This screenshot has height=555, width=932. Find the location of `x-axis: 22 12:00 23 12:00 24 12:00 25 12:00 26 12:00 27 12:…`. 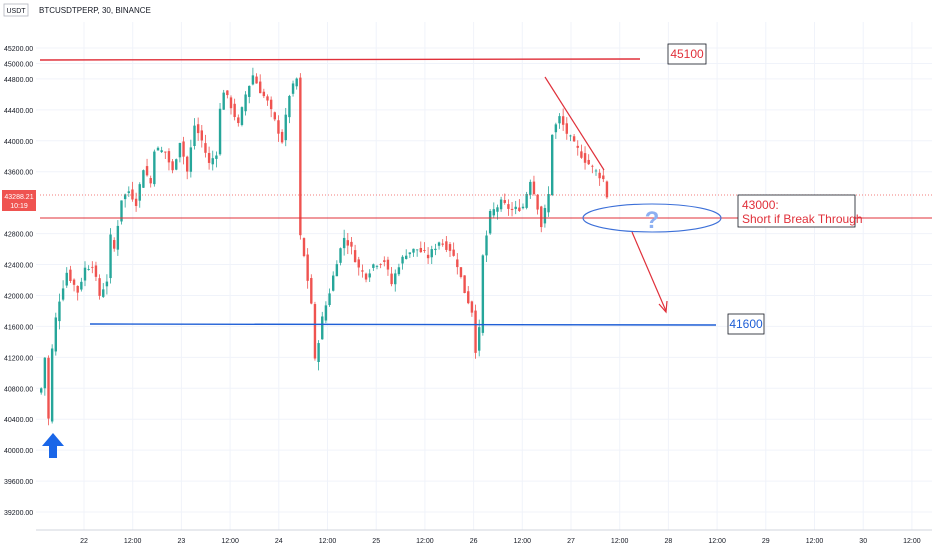

x-axis: 22 12:00 23 12:00 24 12:00 25 12:00 26 12:00 27 12:… is located at coordinates (484, 537).